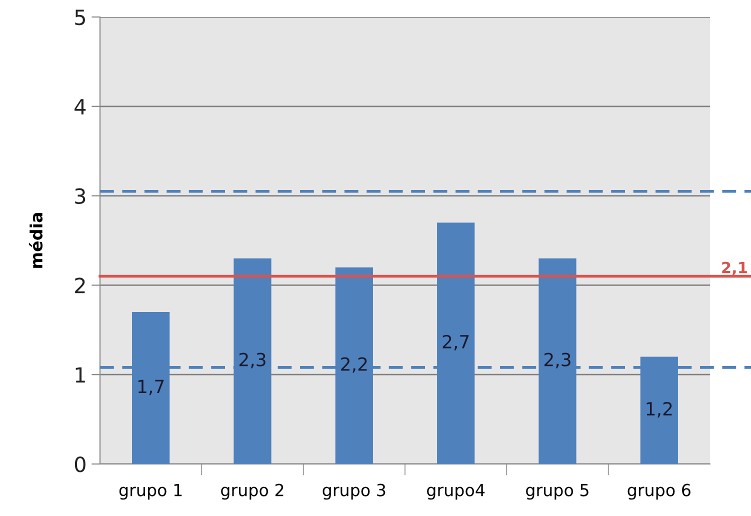 The width and height of the screenshot is (751, 516). What do you see at coordinates (659, 492) in the screenshot?
I see `x-tick-label: grupo 6` at bounding box center [659, 492].